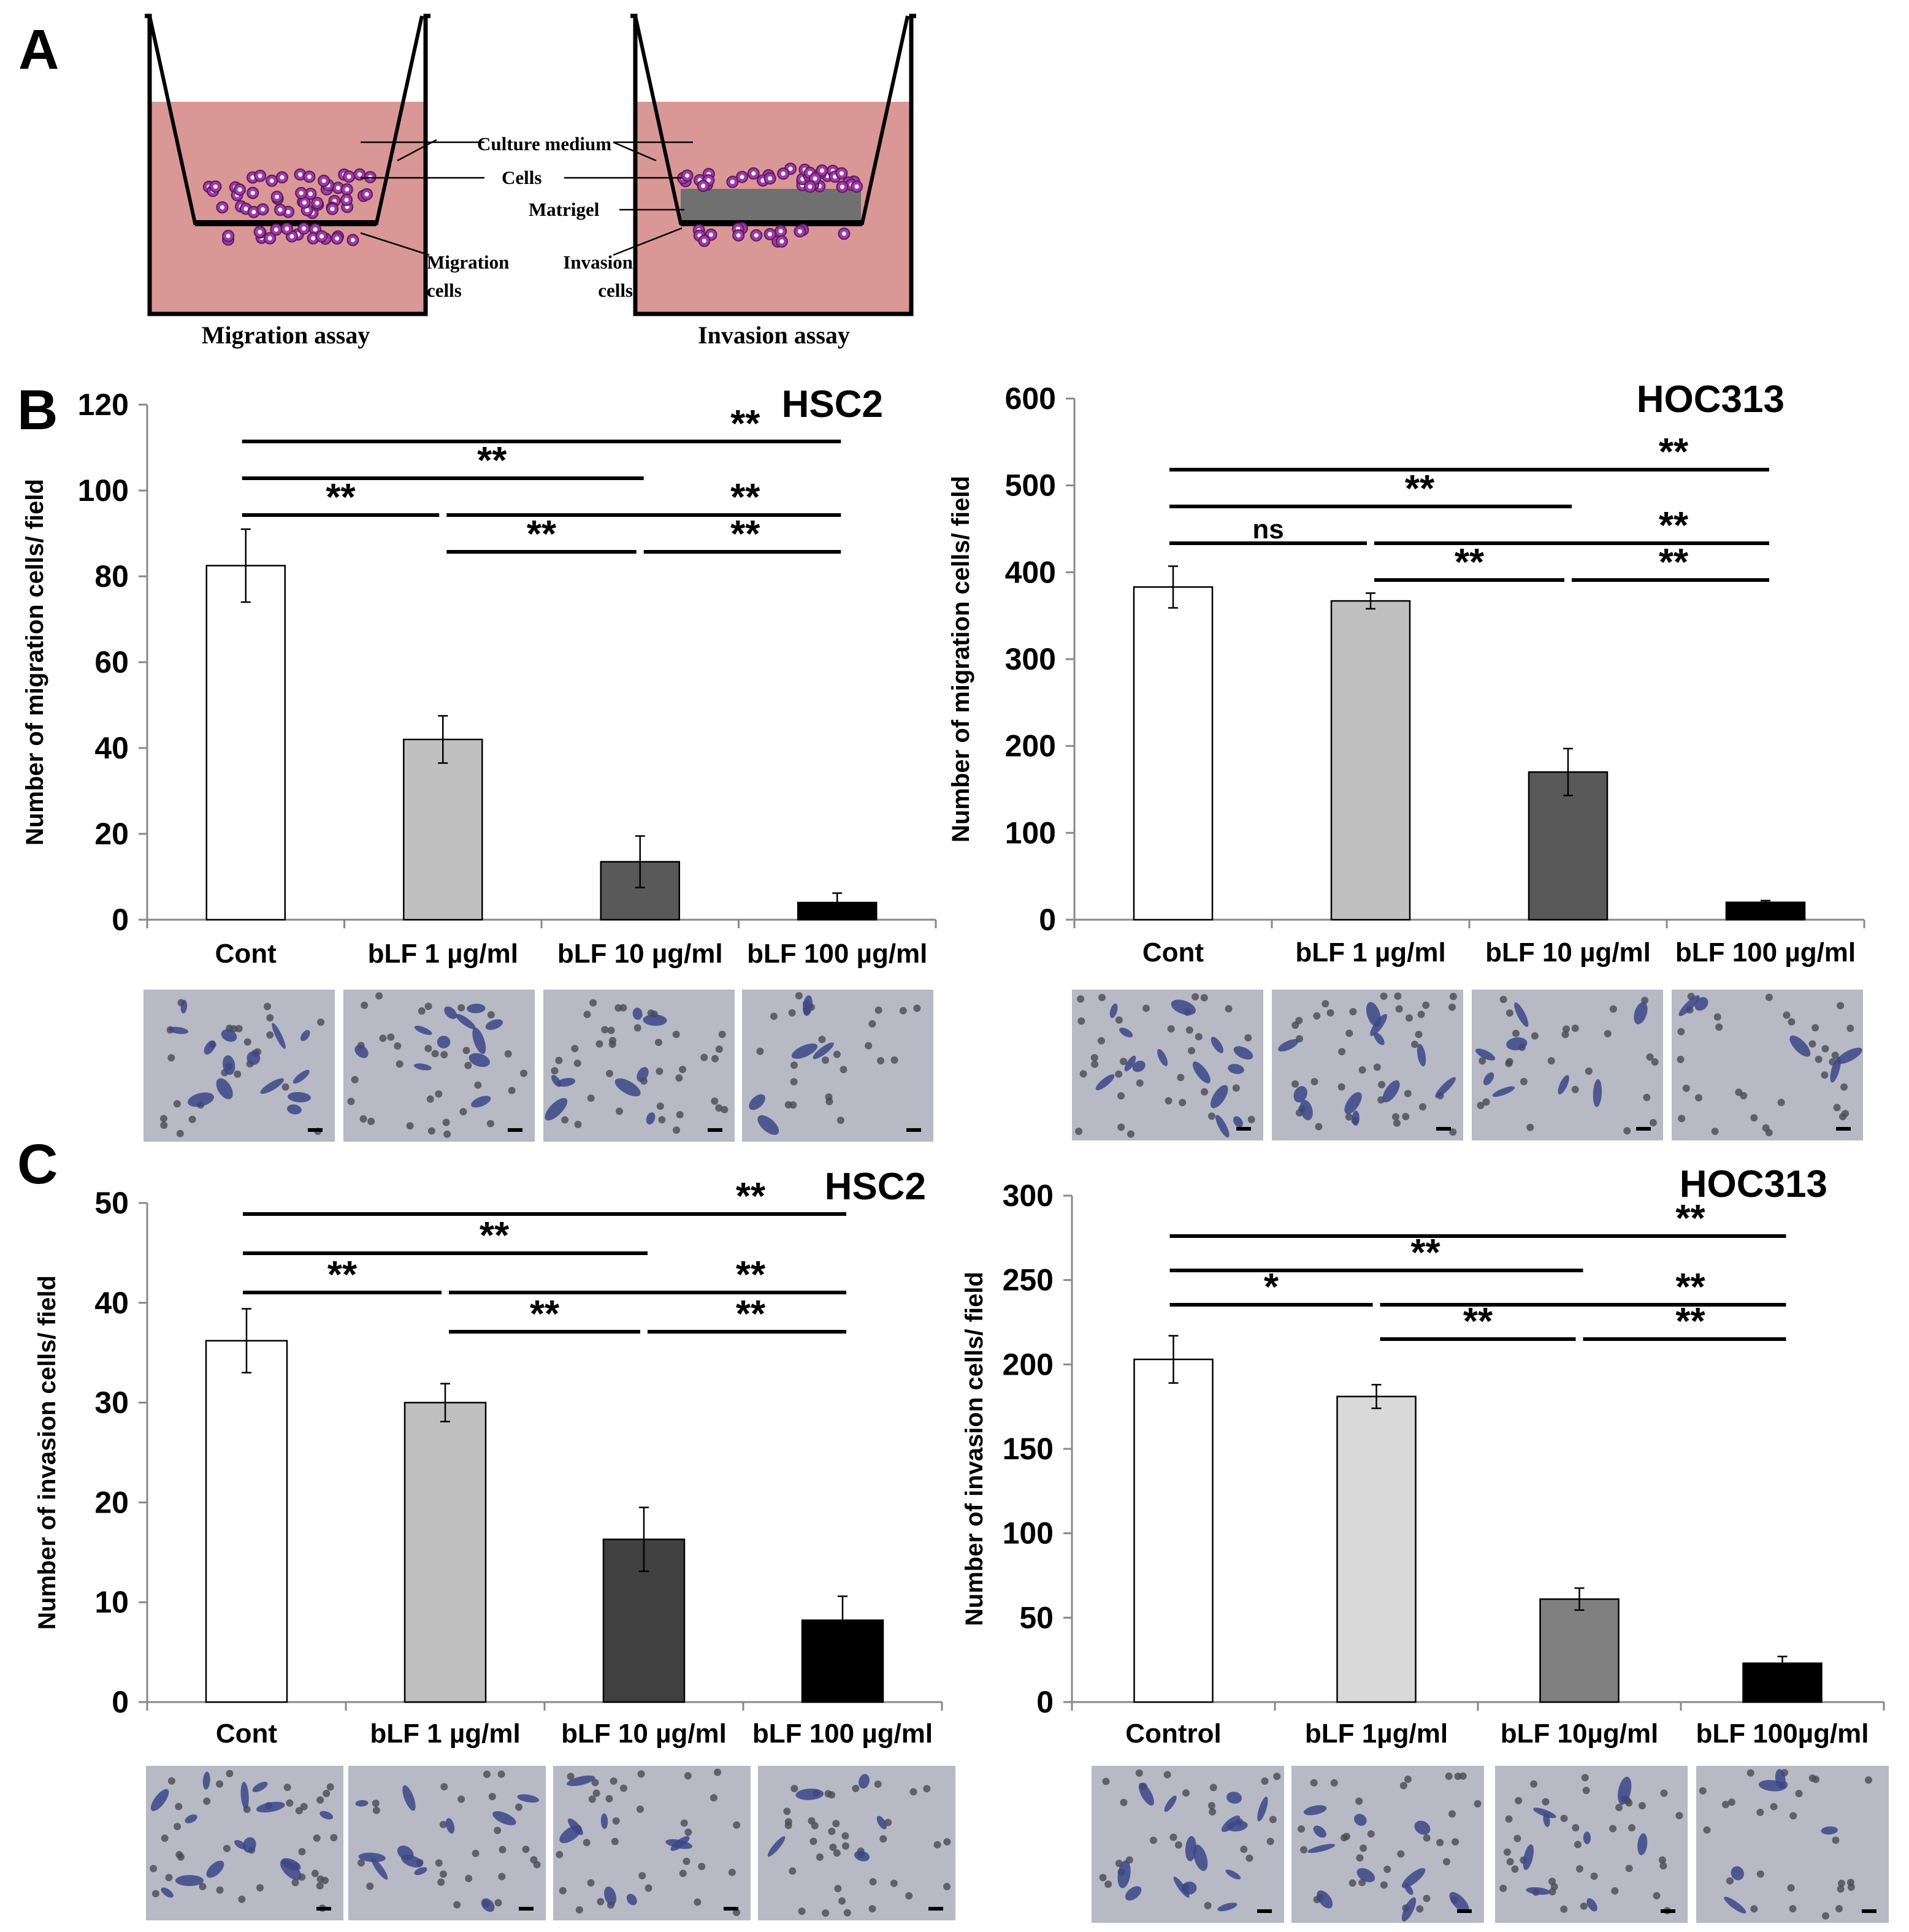 This screenshot has width=1909, height=1932. Describe the element at coordinates (1036, 1617) in the screenshot. I see `y-tick-label: 50` at that location.